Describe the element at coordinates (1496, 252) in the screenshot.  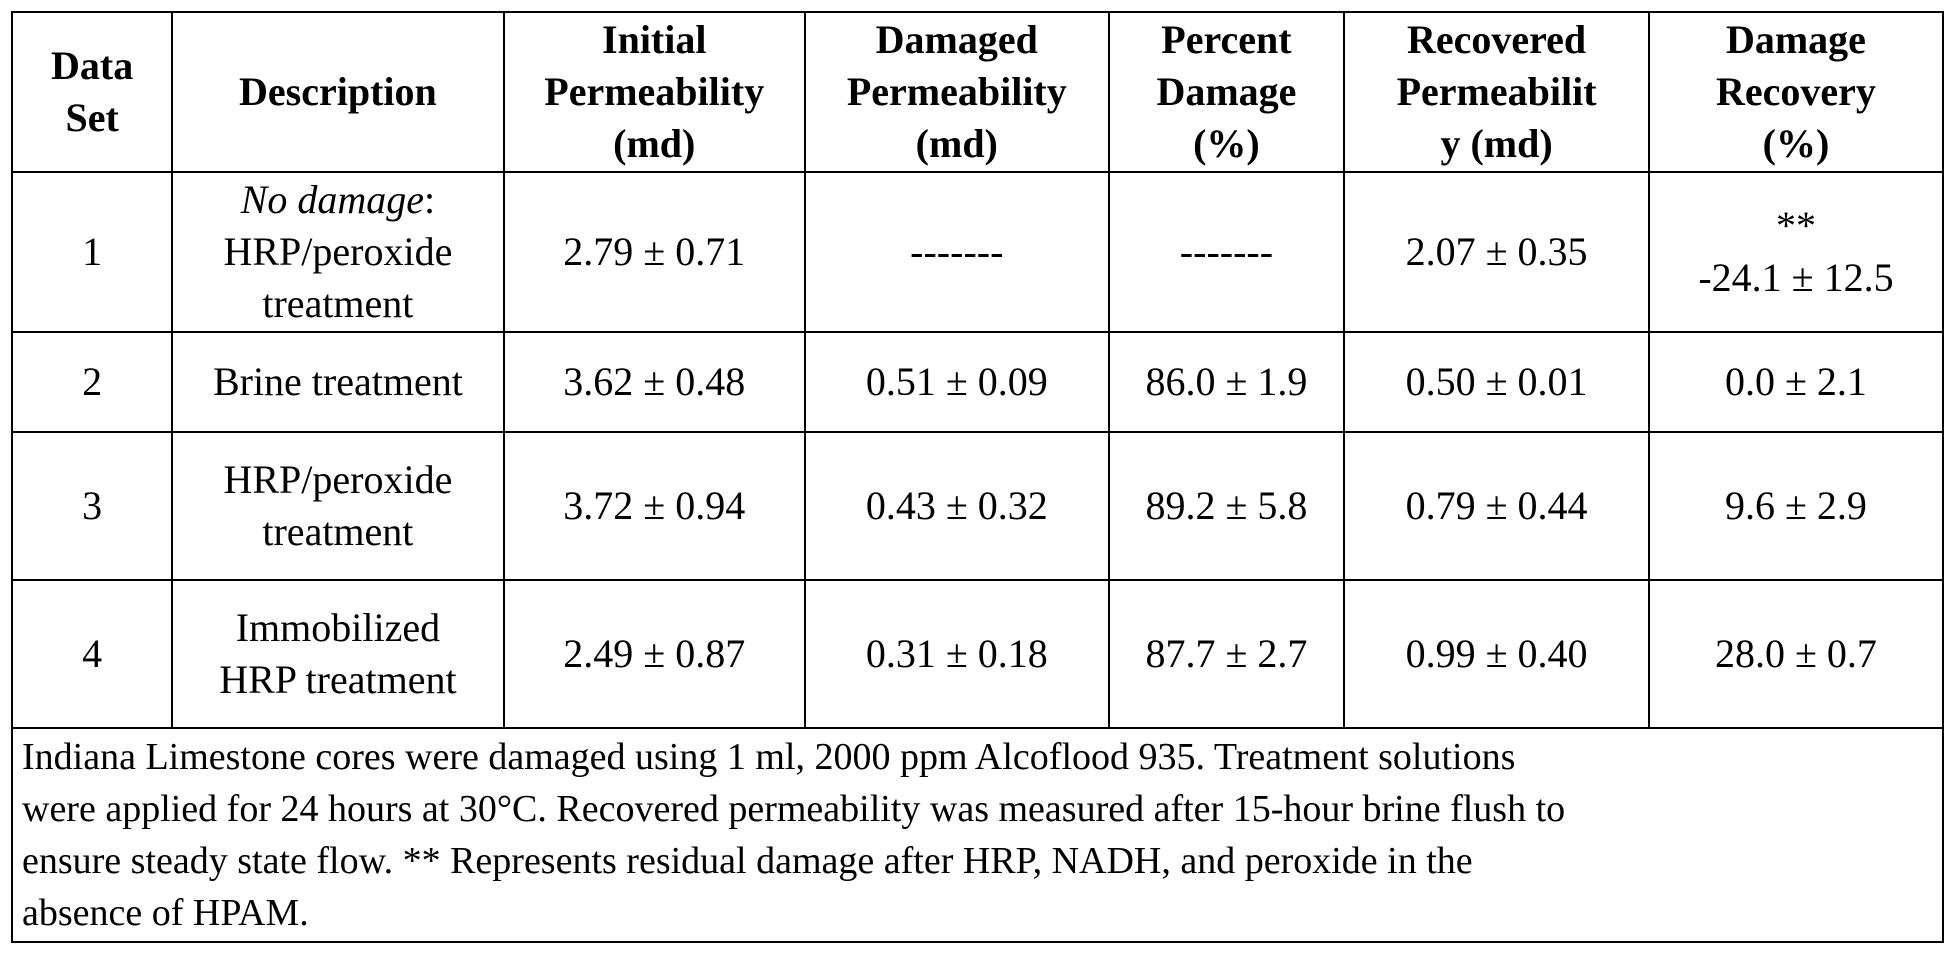
I see `cell-recovered-permeability: 2.07 ± 0.35` at that location.